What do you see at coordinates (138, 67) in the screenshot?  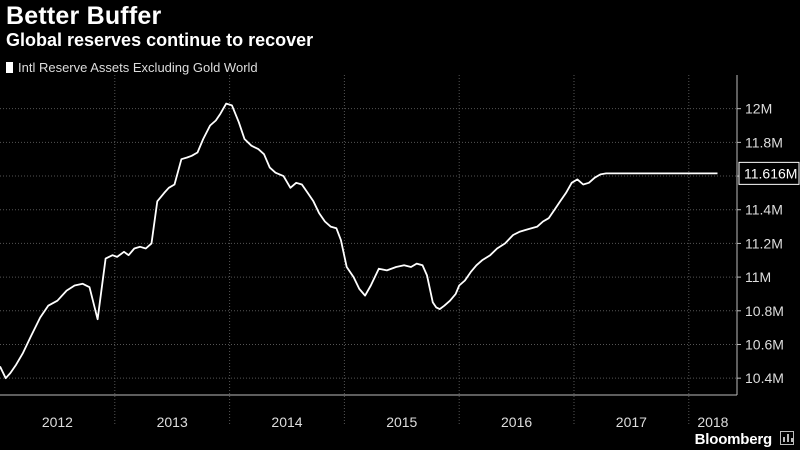 I see `legend-label: Intl Reserve Assets Excluding Gold World` at bounding box center [138, 67].